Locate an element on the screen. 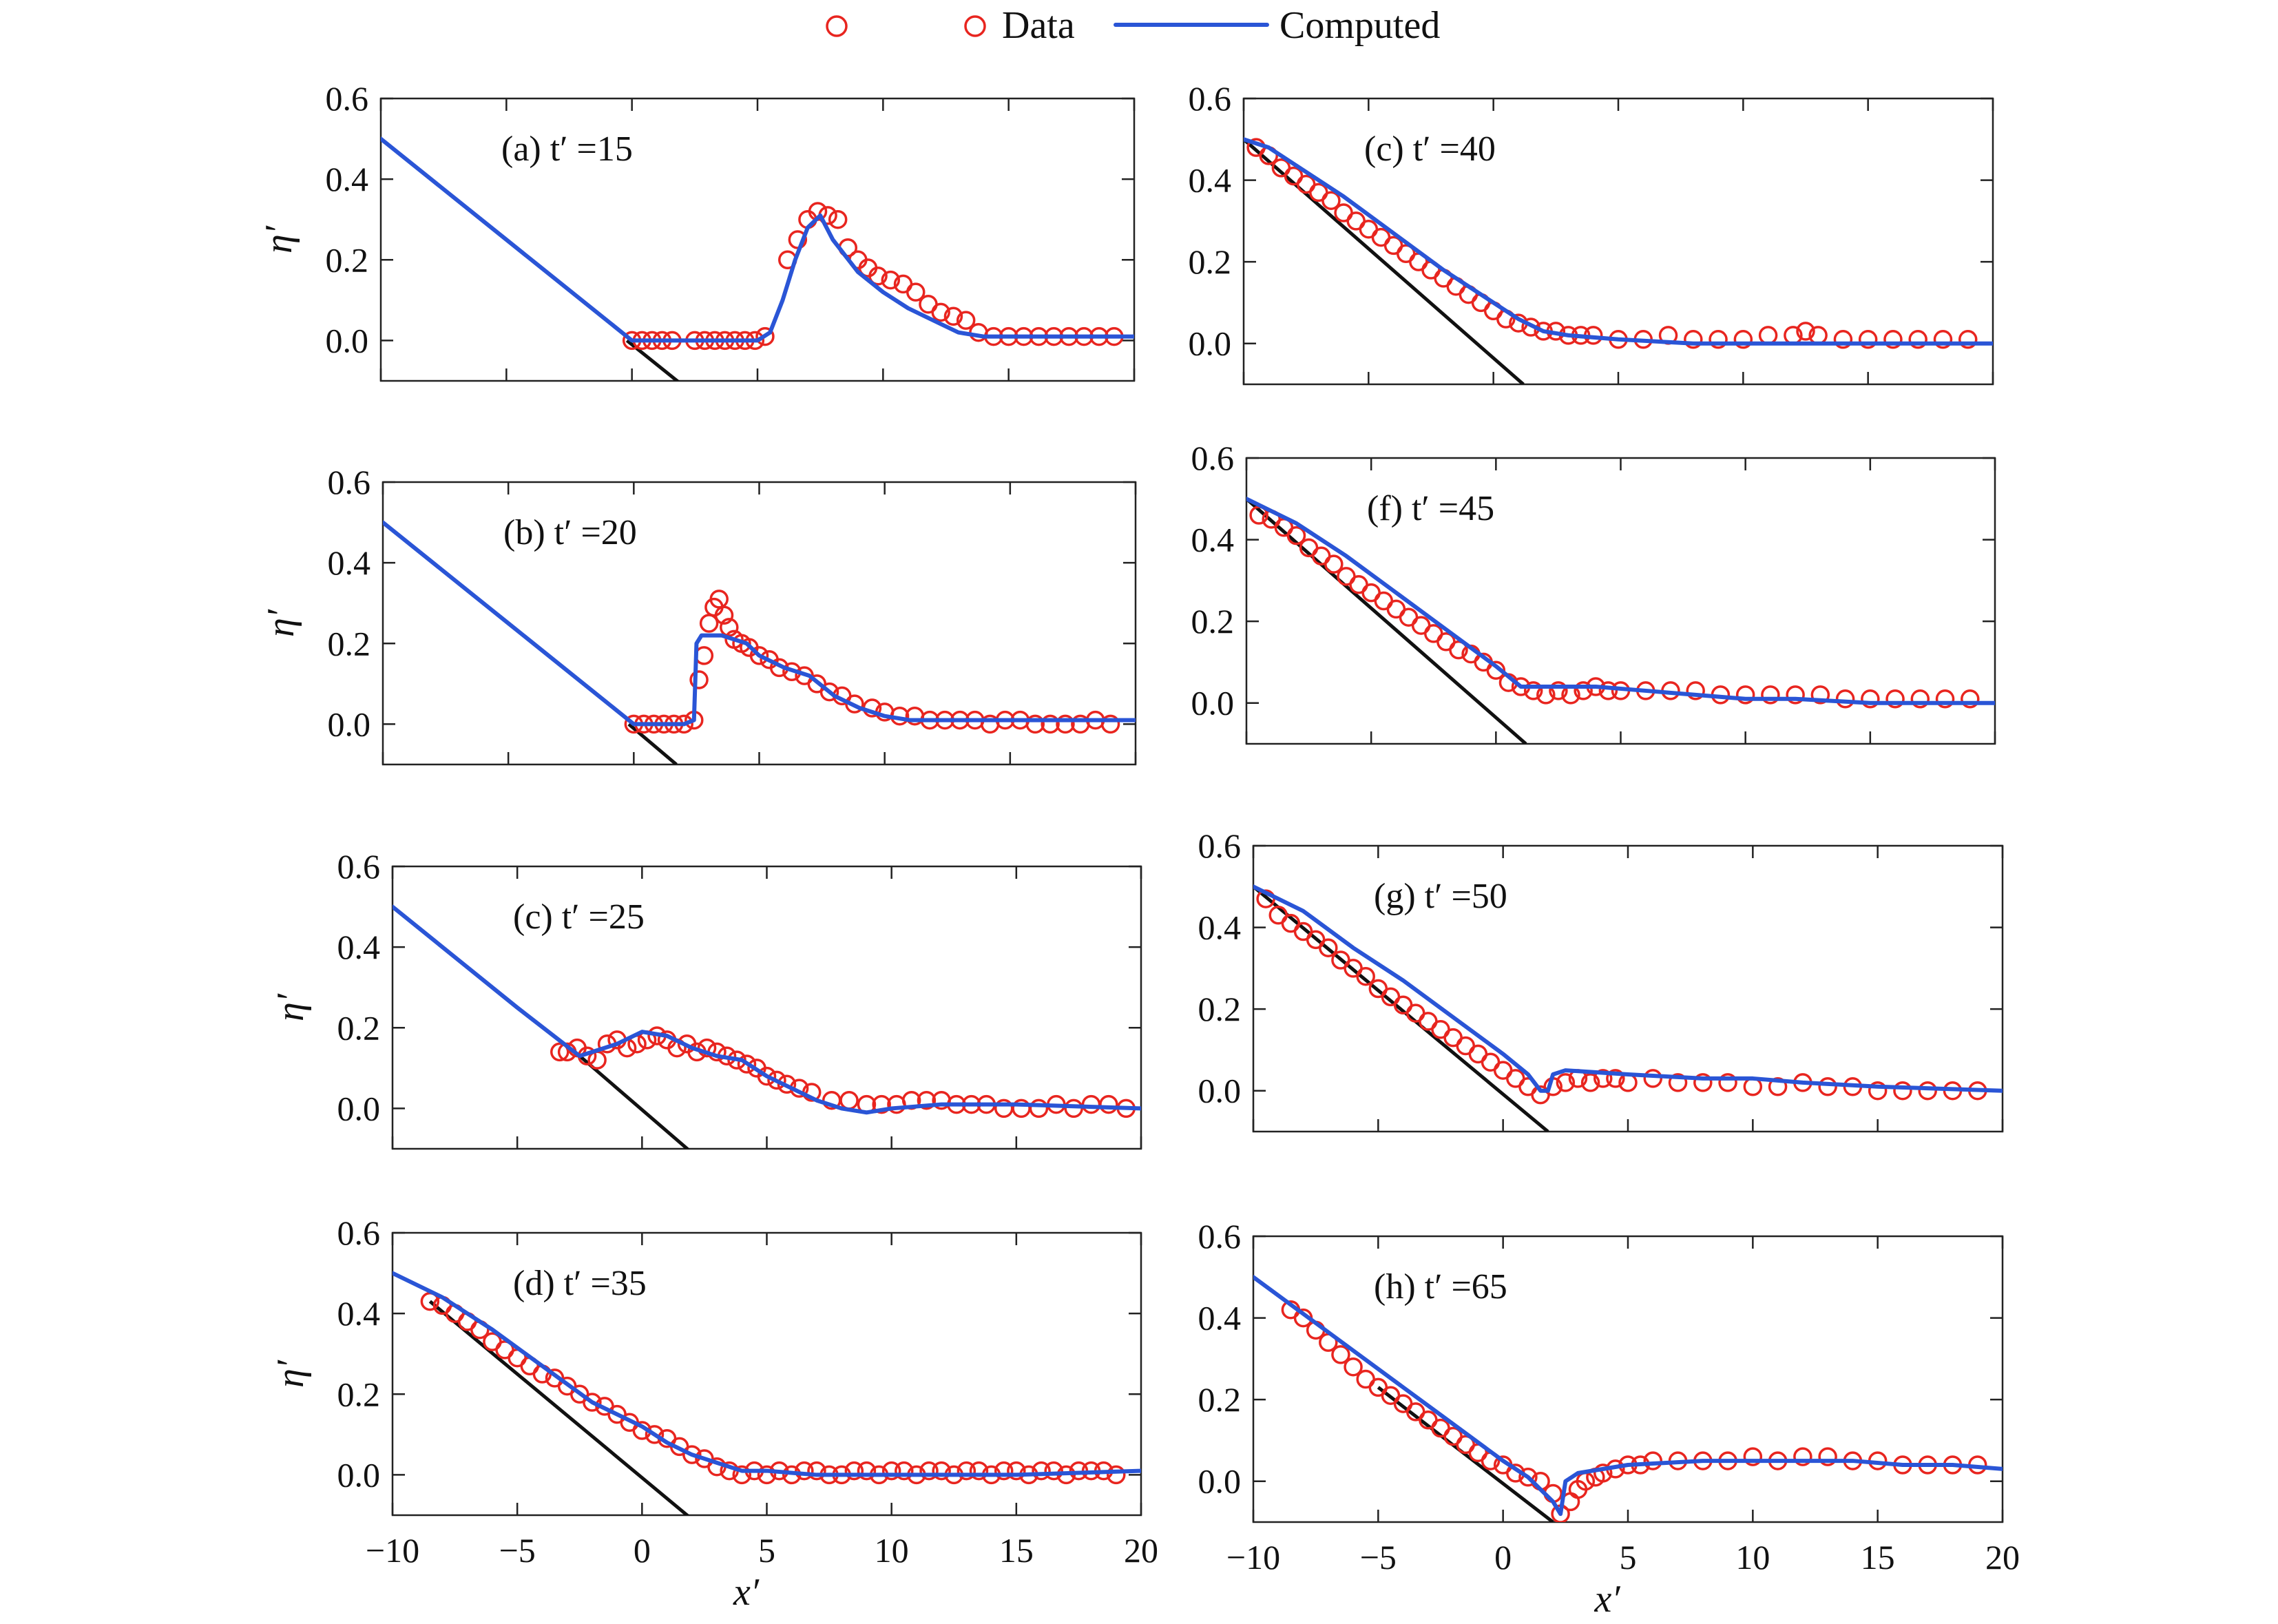  x-tick-label: 0 is located at coordinates (643, 1550).